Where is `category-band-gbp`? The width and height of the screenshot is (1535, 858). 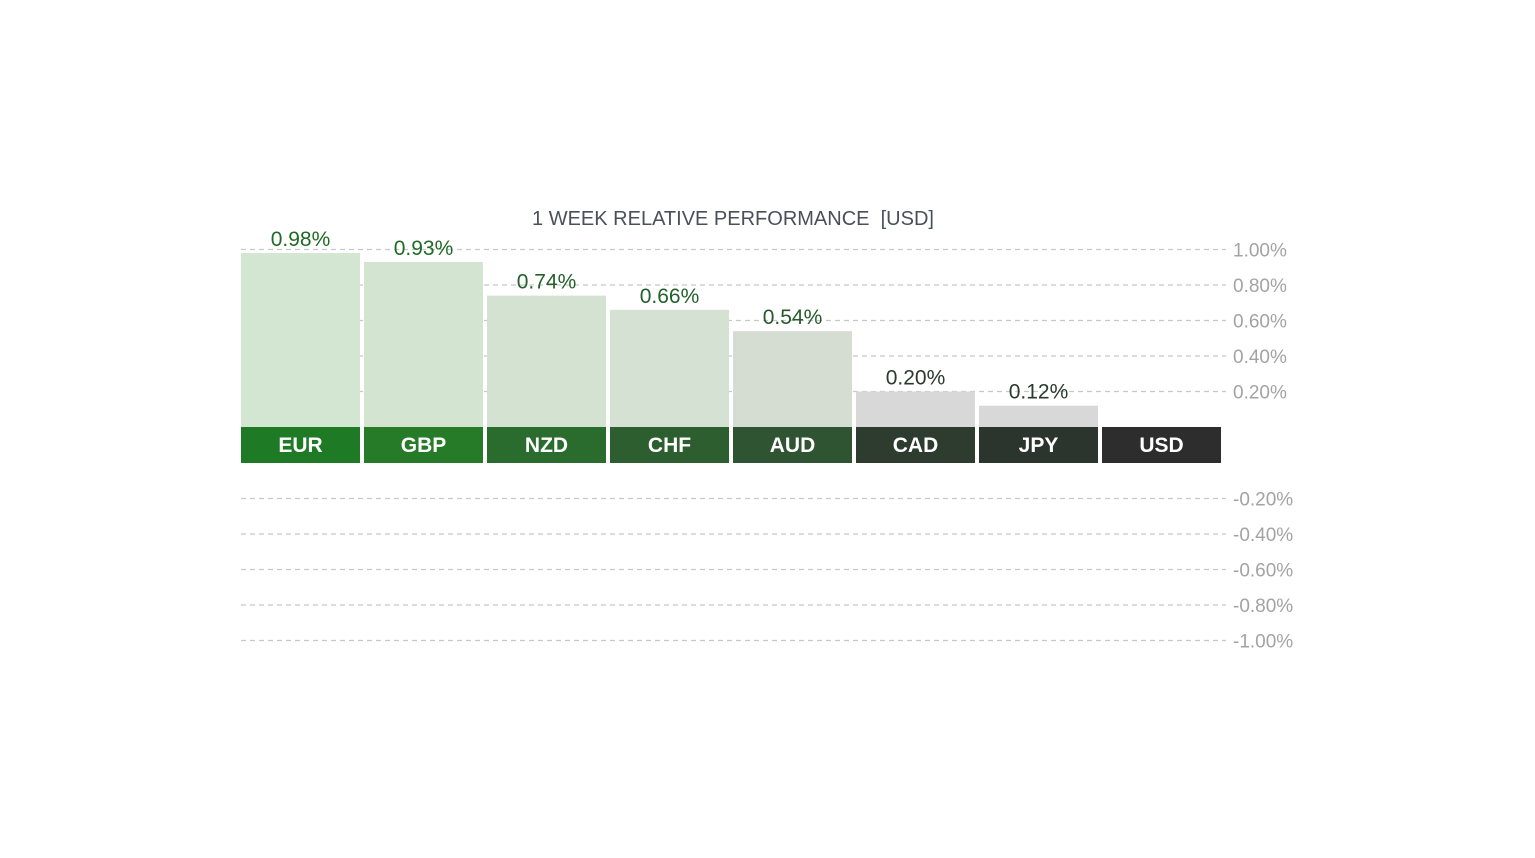
category-band-gbp is located at coordinates (423, 445).